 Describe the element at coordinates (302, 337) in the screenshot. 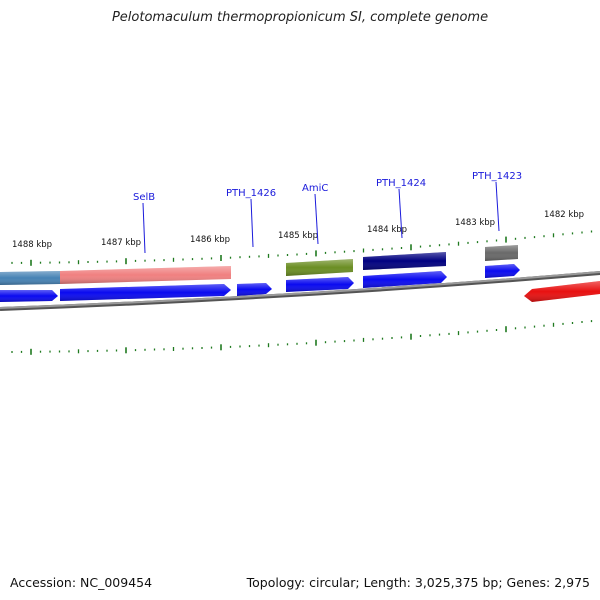

I see `inner-scale-ticks` at that location.